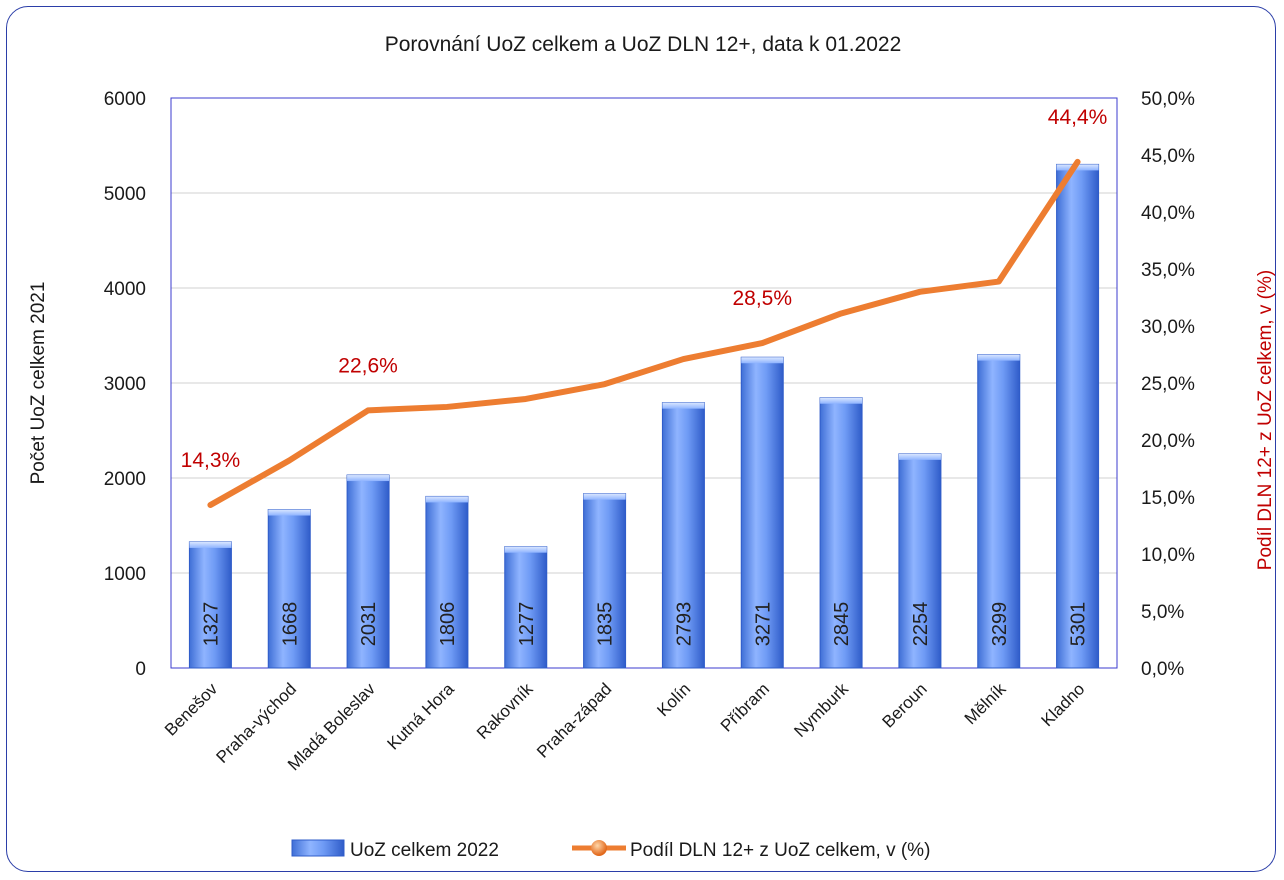  I want to click on y2-tick-label: 40,0%, so click(1168, 213).